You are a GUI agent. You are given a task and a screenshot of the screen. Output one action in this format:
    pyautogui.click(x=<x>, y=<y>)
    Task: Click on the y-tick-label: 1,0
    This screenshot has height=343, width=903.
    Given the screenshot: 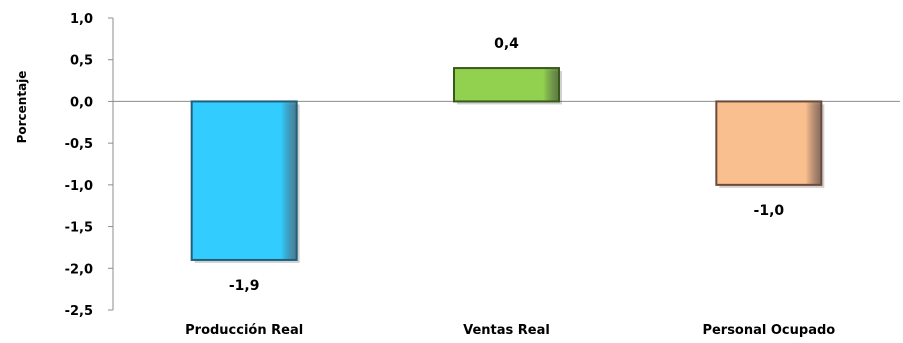 What is the action you would take?
    pyautogui.click(x=81, y=19)
    